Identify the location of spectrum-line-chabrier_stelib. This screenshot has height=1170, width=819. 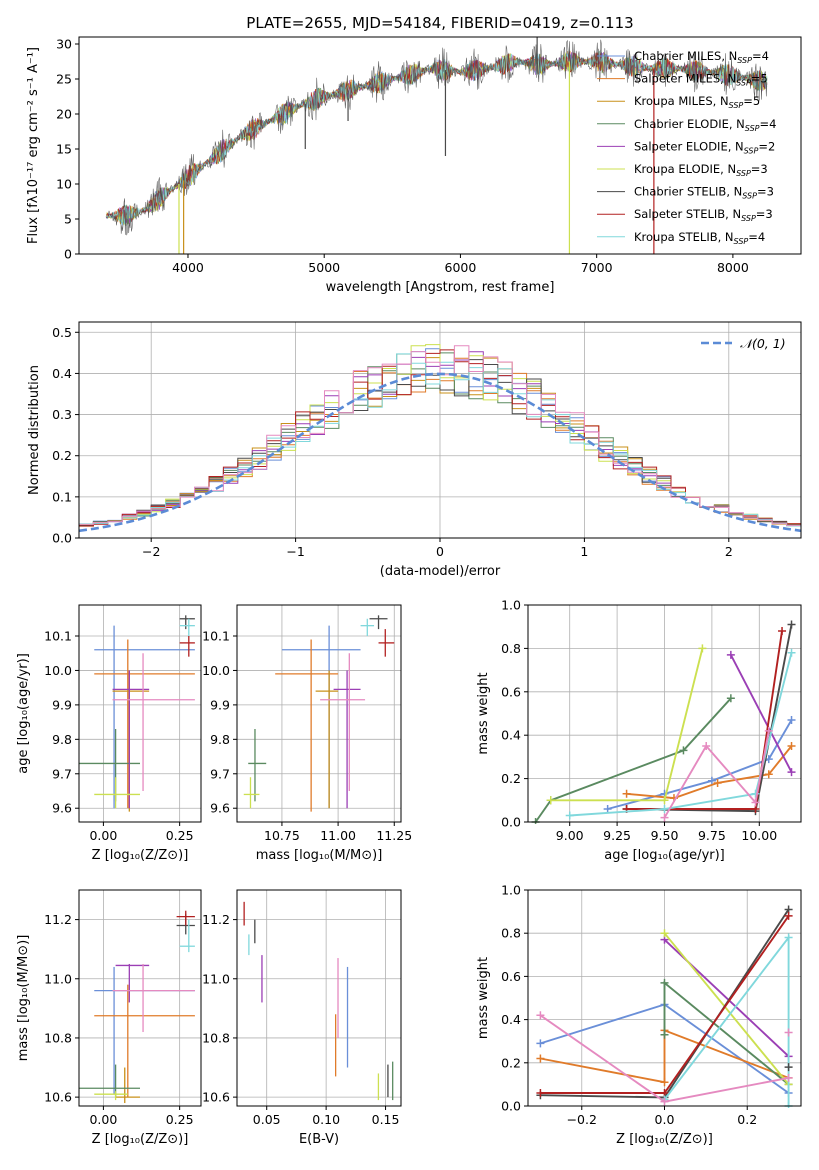
(437, 137).